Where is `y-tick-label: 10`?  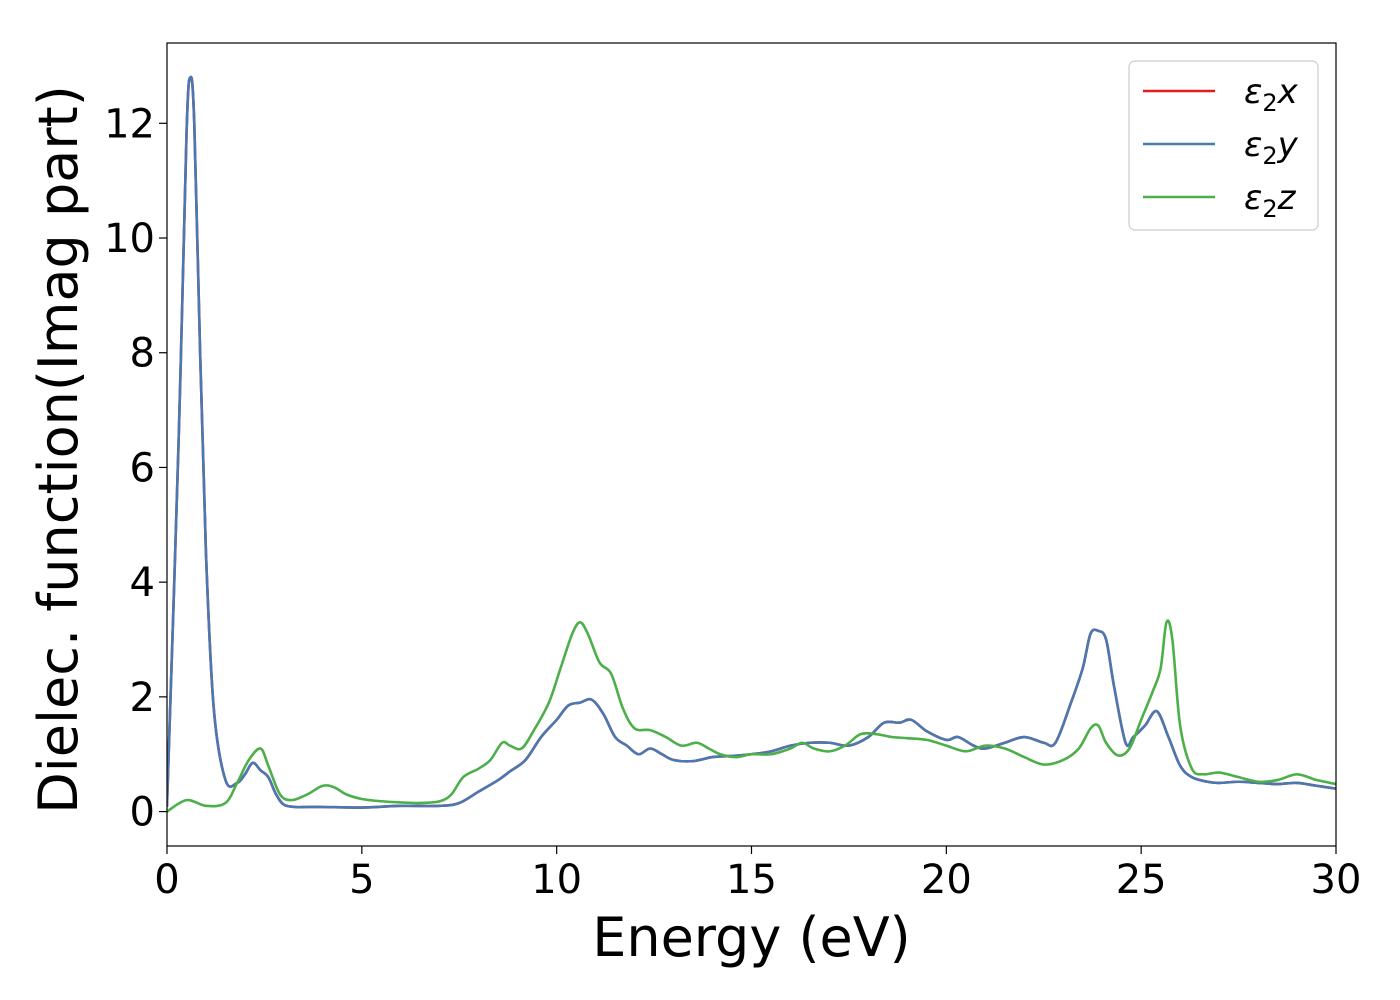
y-tick-label: 10 is located at coordinates (129, 239).